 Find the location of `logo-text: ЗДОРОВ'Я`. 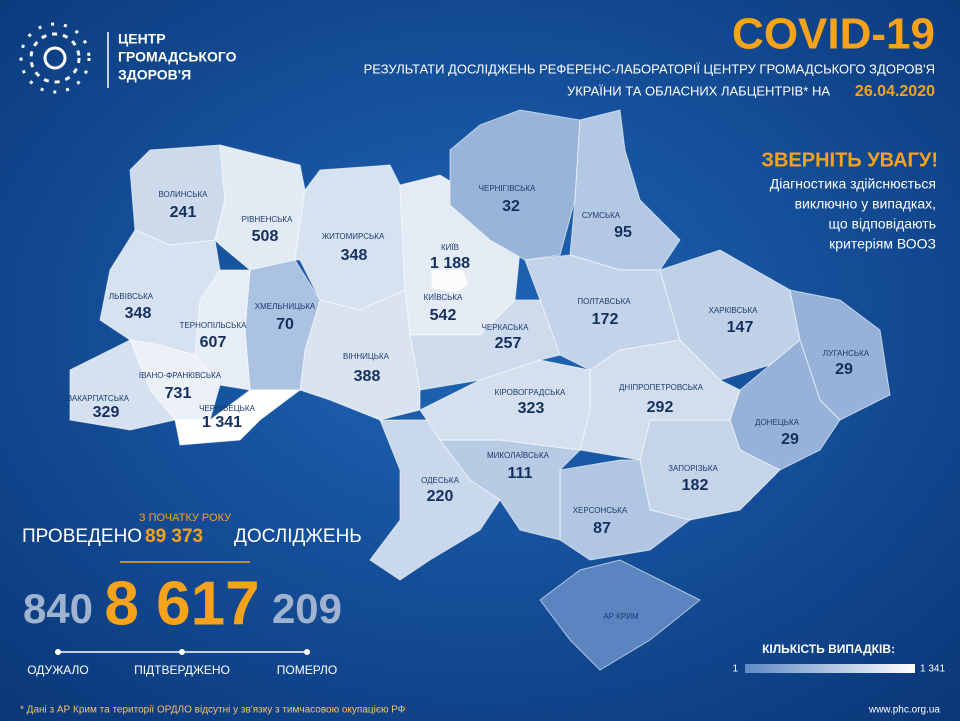

logo-text: ЗДОРОВ'Я is located at coordinates (154, 75).